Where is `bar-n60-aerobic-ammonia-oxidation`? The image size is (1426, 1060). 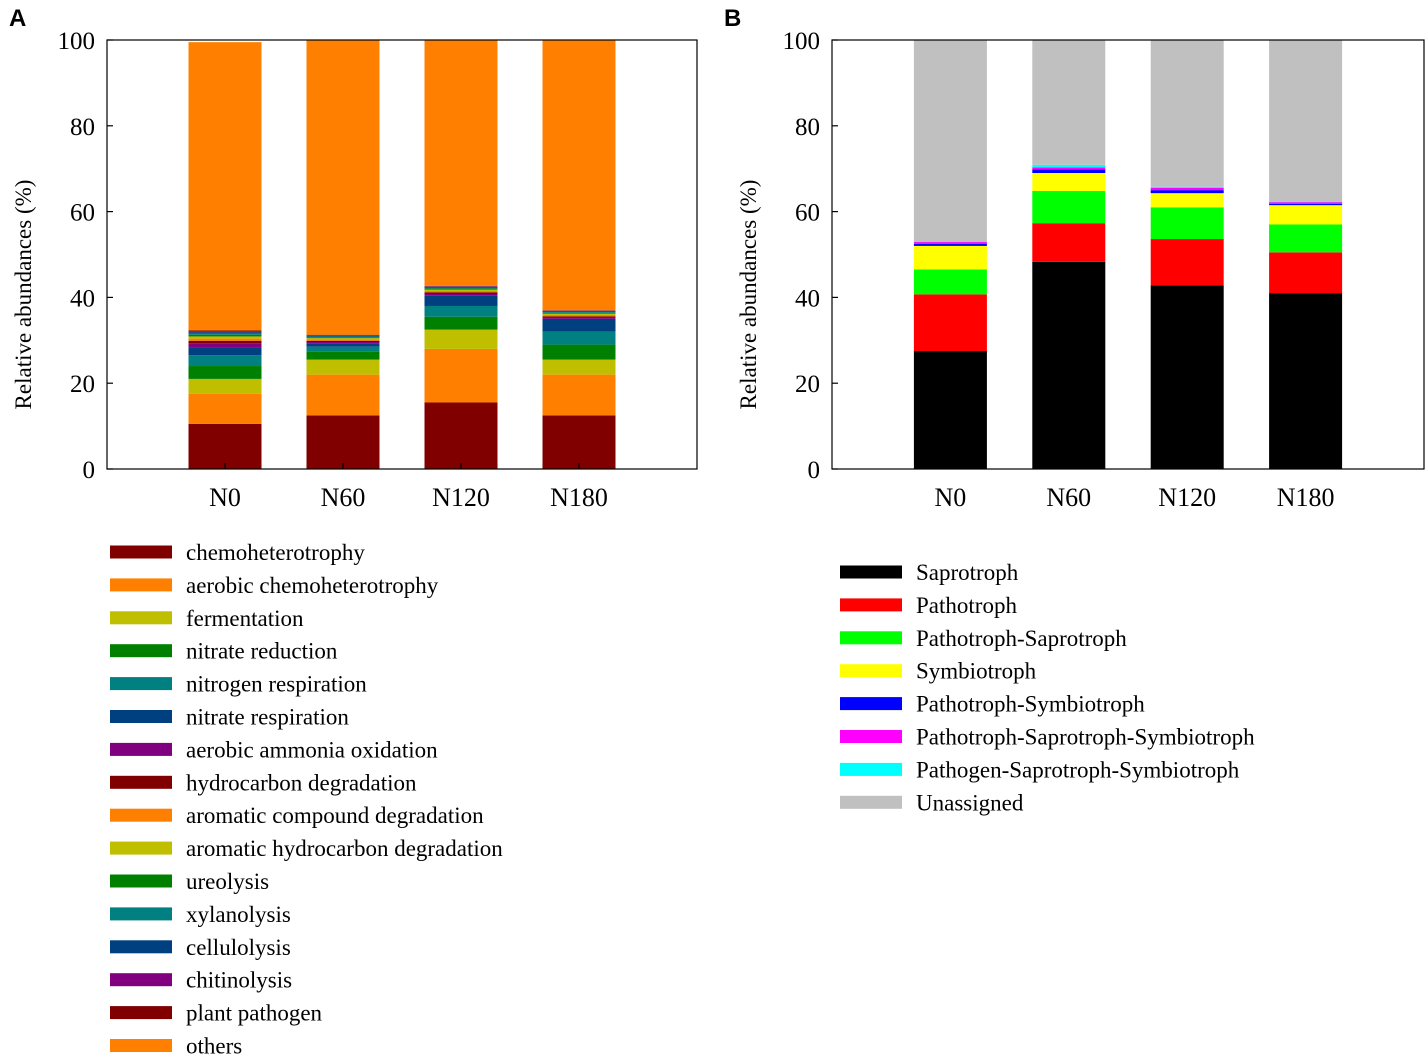 bar-n60-aerobic-ammonia-oxidation is located at coordinates (343, 342).